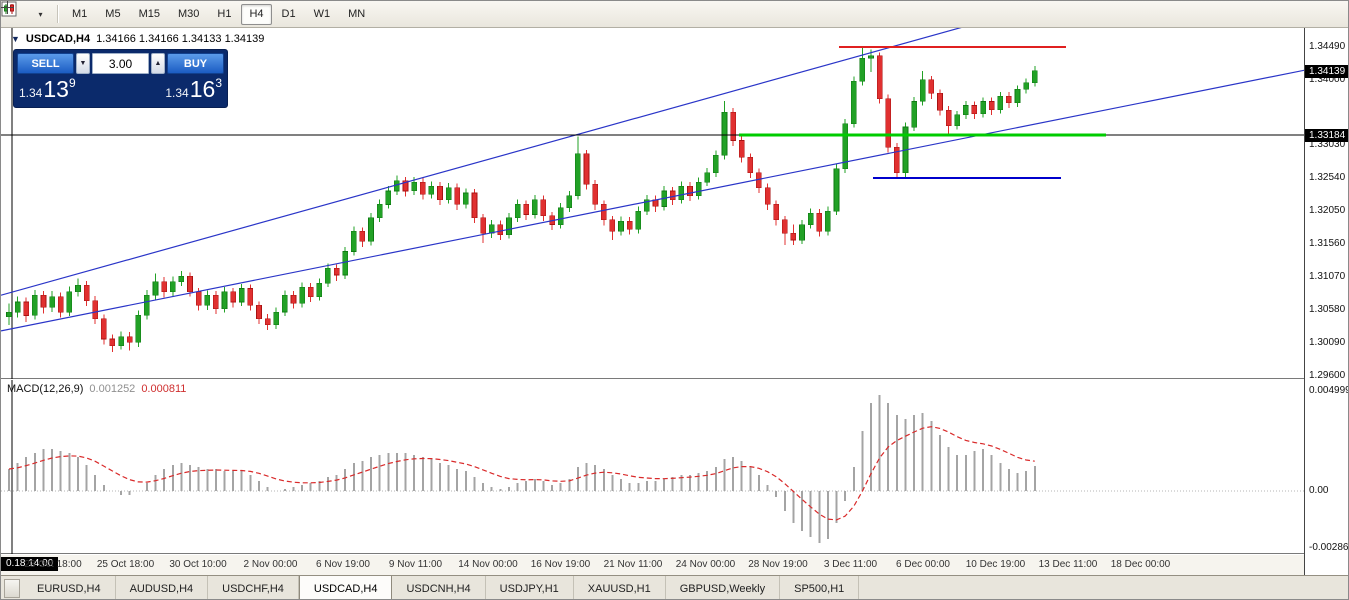  What do you see at coordinates (820, 587) in the screenshot?
I see `chart-tab-SP500-H1: SP500,H1` at bounding box center [820, 587].